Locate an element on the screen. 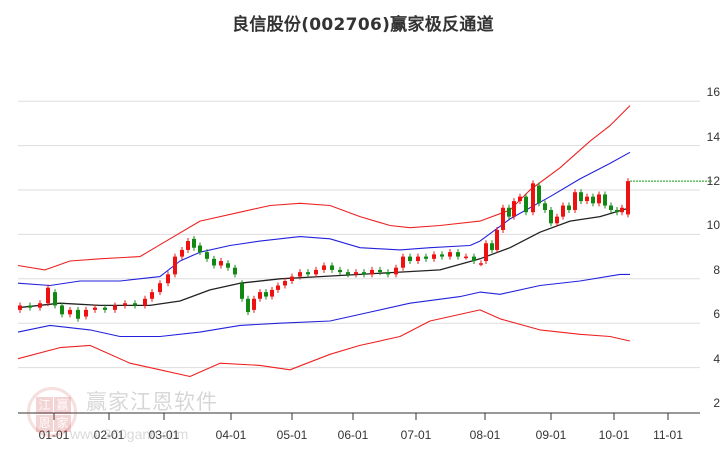  y-tick-label: 2 is located at coordinates (716, 403).